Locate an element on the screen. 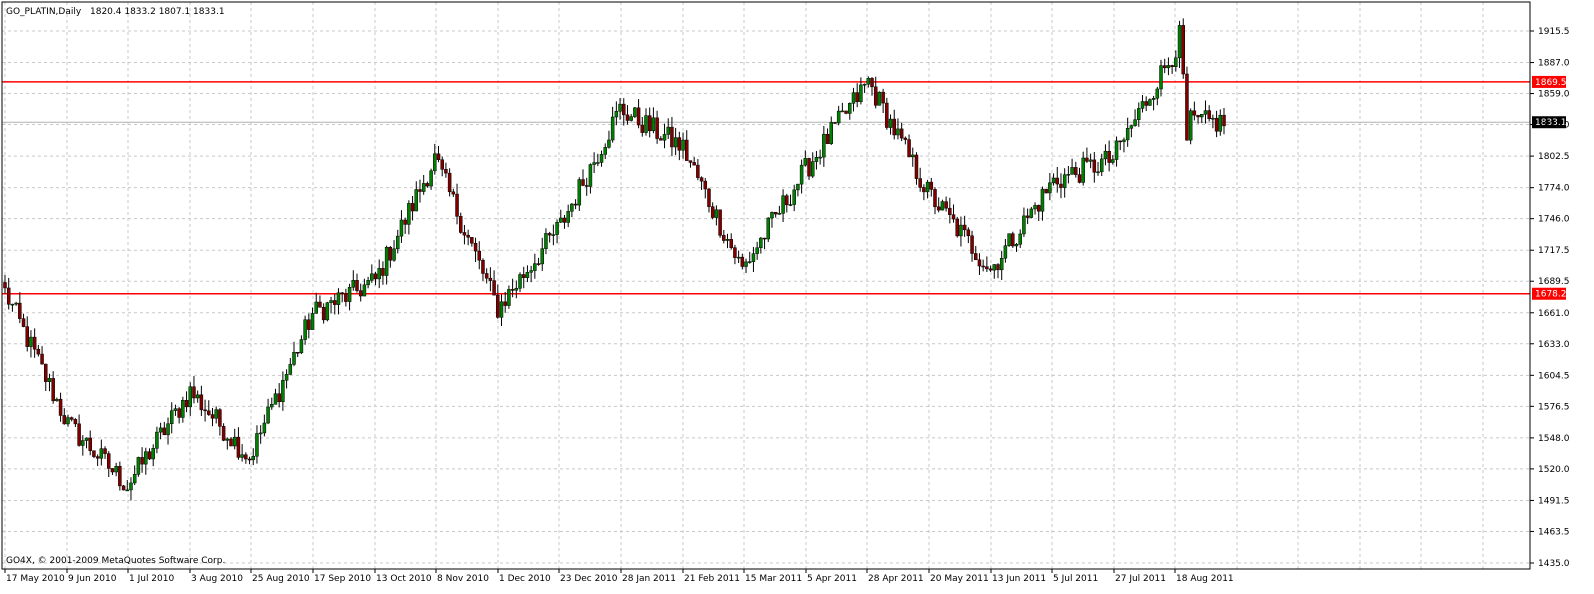 This screenshot has height=594, width=1594. x-tick-label: 1 Jul 2010 is located at coordinates (151, 579).